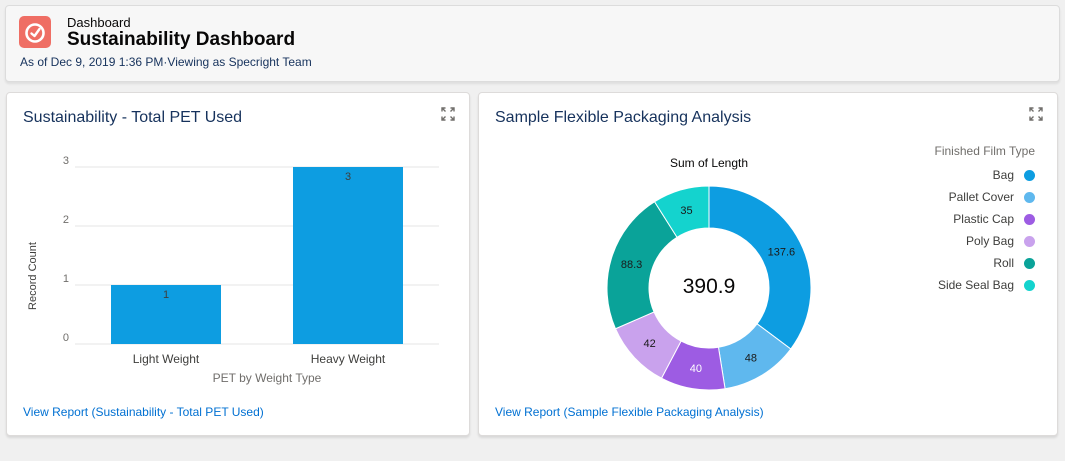 This screenshot has width=1065, height=461. Describe the element at coordinates (35, 32) in the screenshot. I see `dashboard-gauge-icon` at that location.